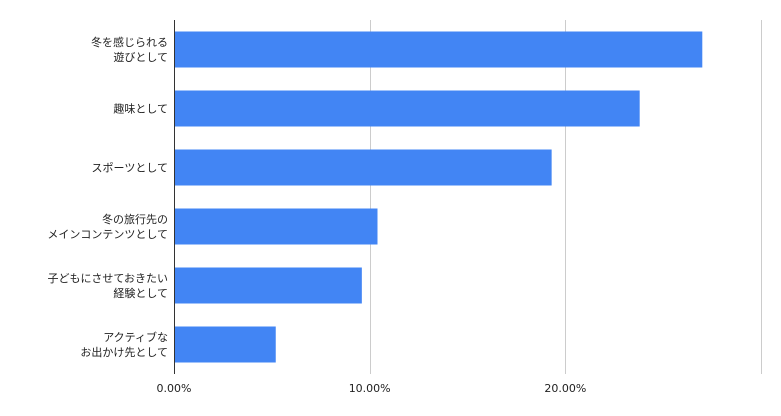 The image size is (781, 416). I want to click on x-tick-label-1: 10.00%, so click(370, 388).